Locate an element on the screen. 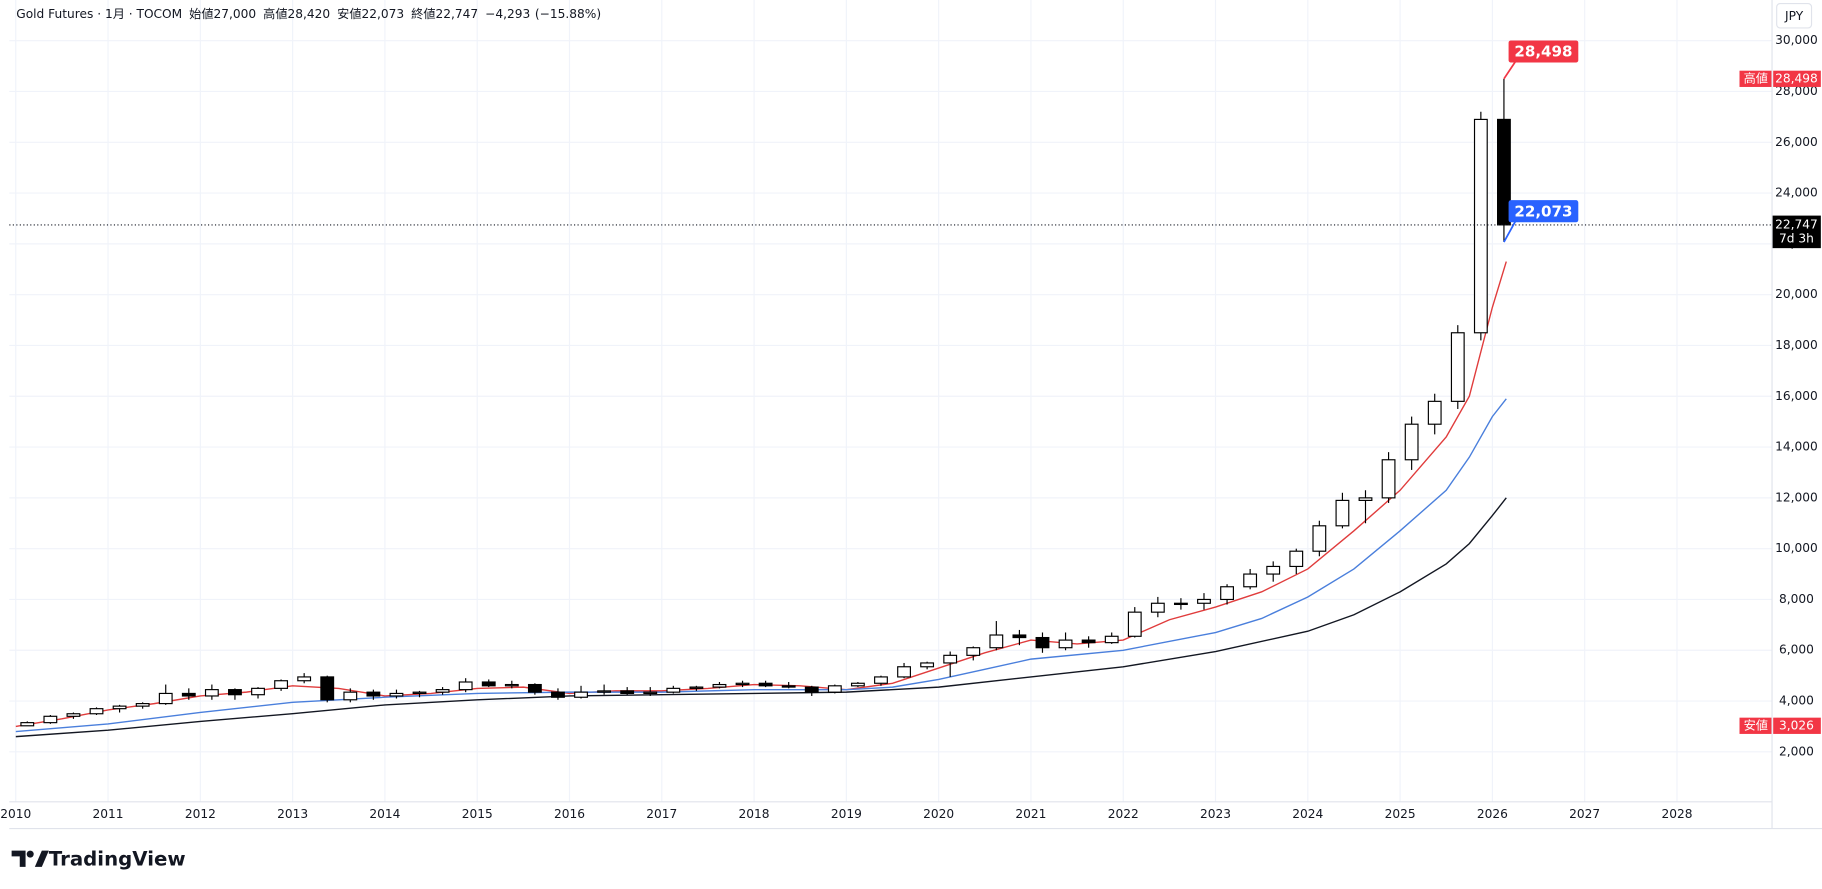  axis-tag-name: 高値 is located at coordinates (1756, 77).